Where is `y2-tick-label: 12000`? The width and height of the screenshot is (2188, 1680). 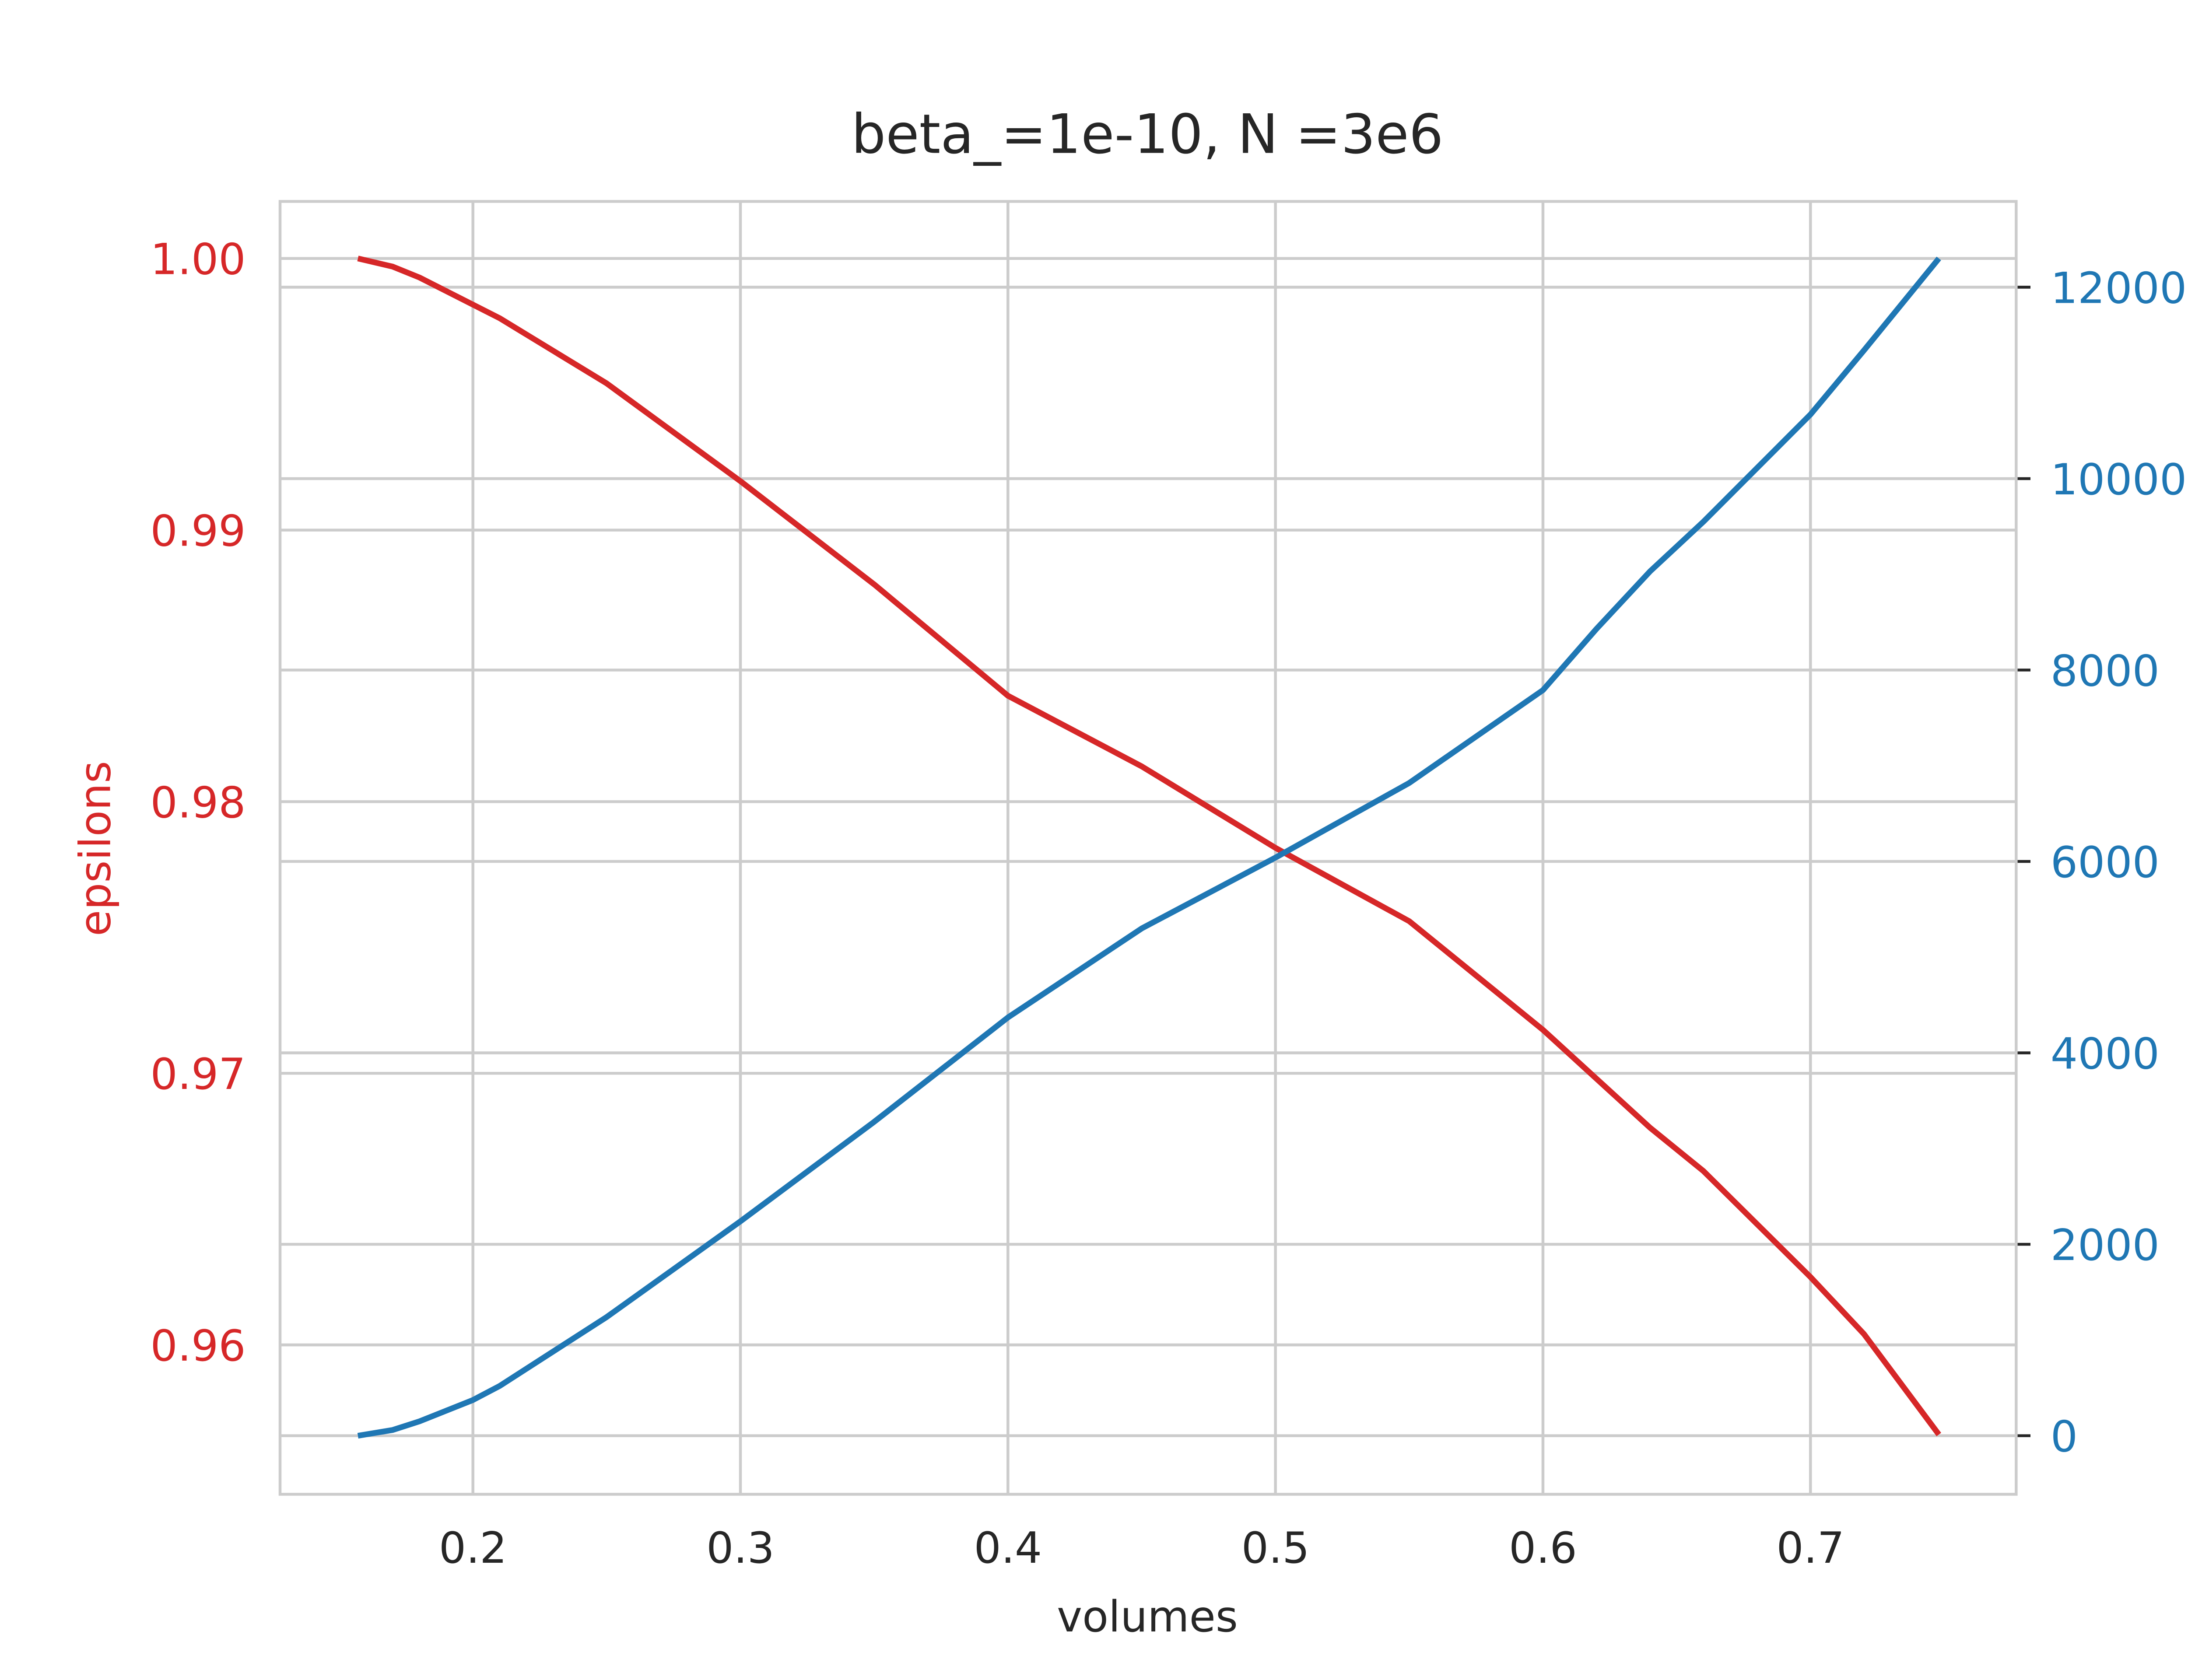
y2-tick-label: 12000 is located at coordinates (2119, 288).